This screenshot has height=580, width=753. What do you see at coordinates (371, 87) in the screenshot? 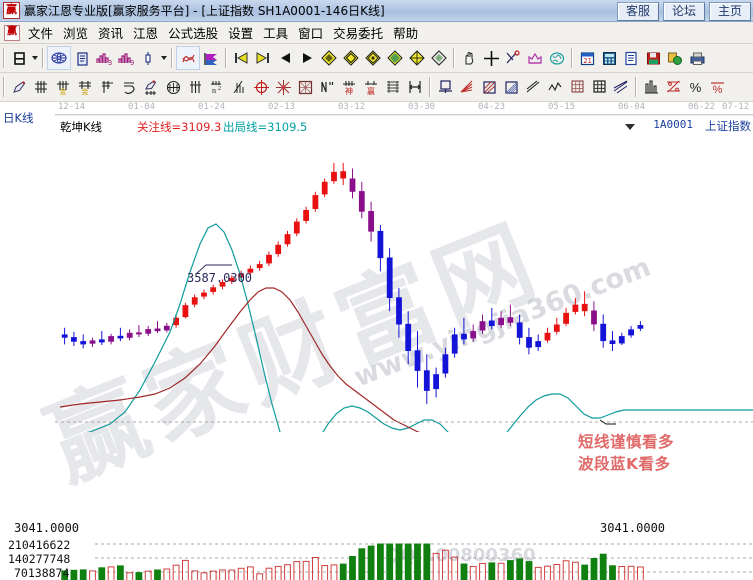
I see `ying-grid-icon: 赢` at bounding box center [371, 87].